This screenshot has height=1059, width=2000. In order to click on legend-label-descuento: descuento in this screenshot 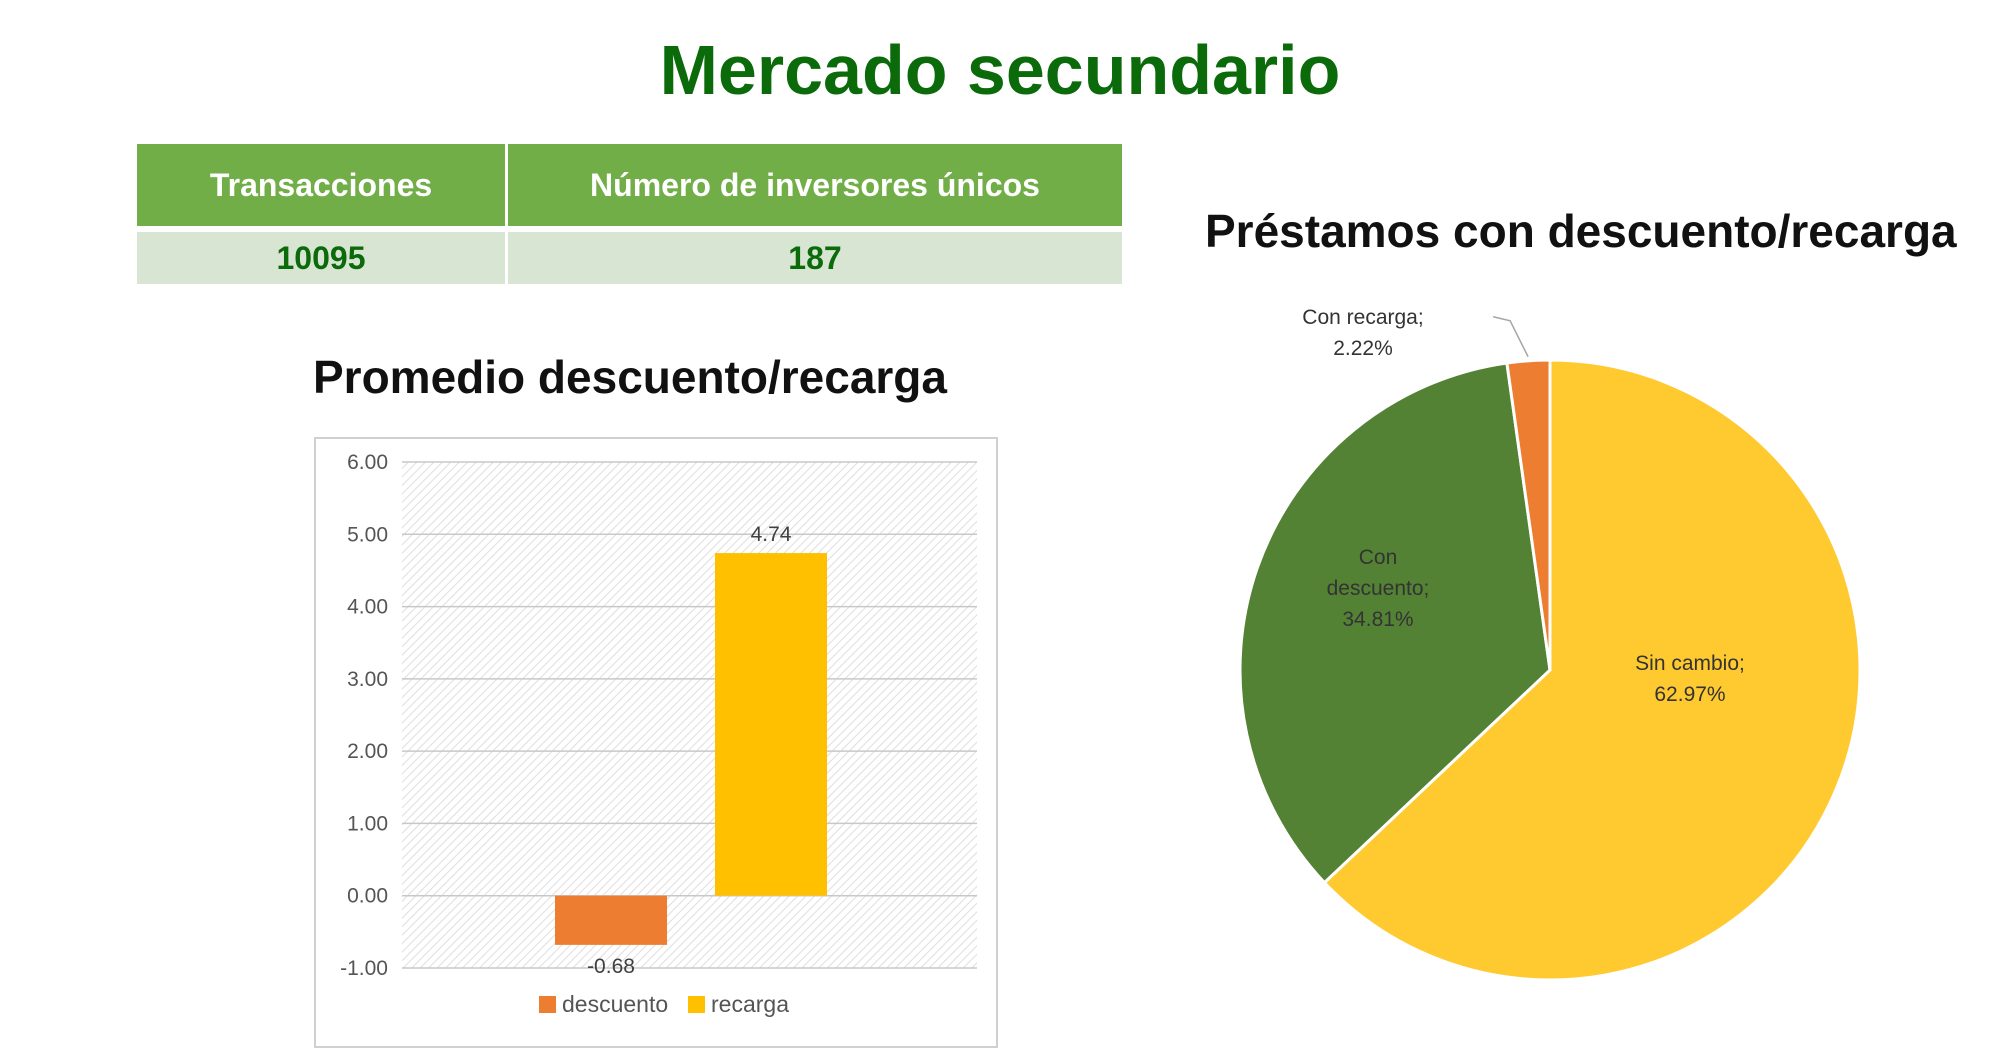, I will do `click(615, 1004)`.